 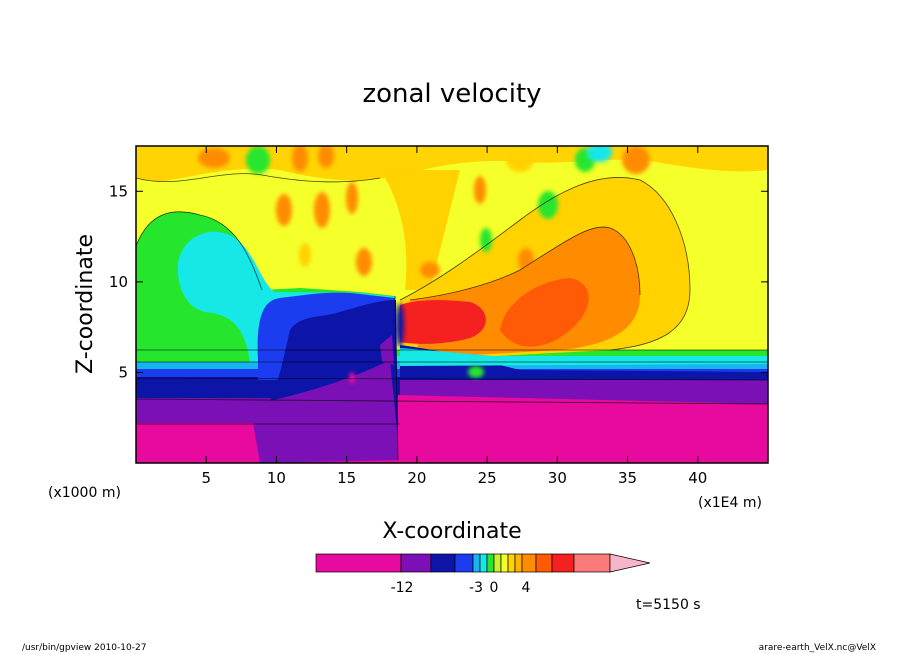 What do you see at coordinates (544, 312) in the screenshot?
I see `right-red-orange-blob` at bounding box center [544, 312].